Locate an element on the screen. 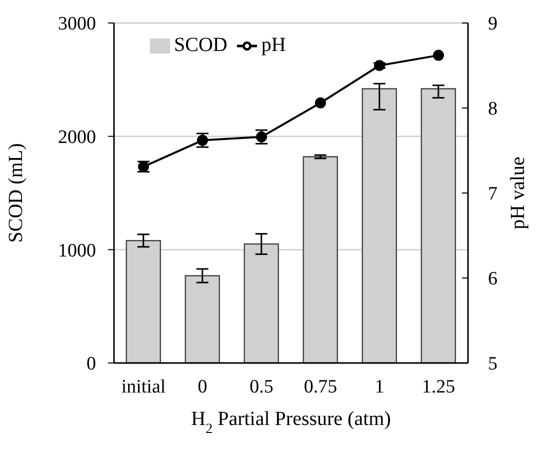 This screenshot has height=457, width=542. bar is located at coordinates (202, 319).